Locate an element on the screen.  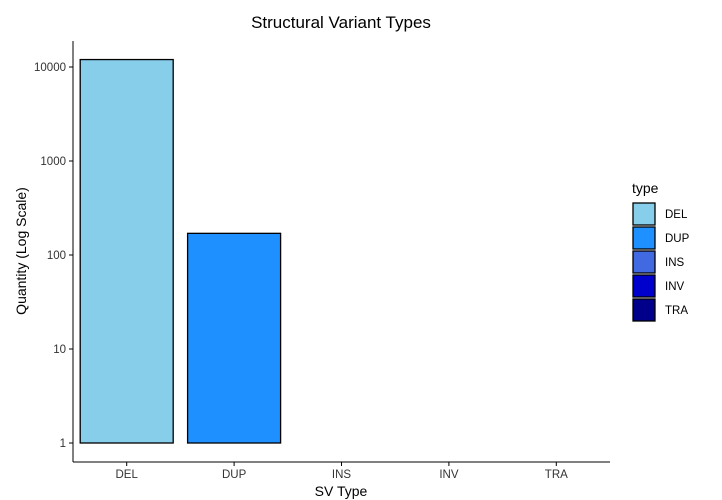
y-tick-label: 10 is located at coordinates (59, 350).